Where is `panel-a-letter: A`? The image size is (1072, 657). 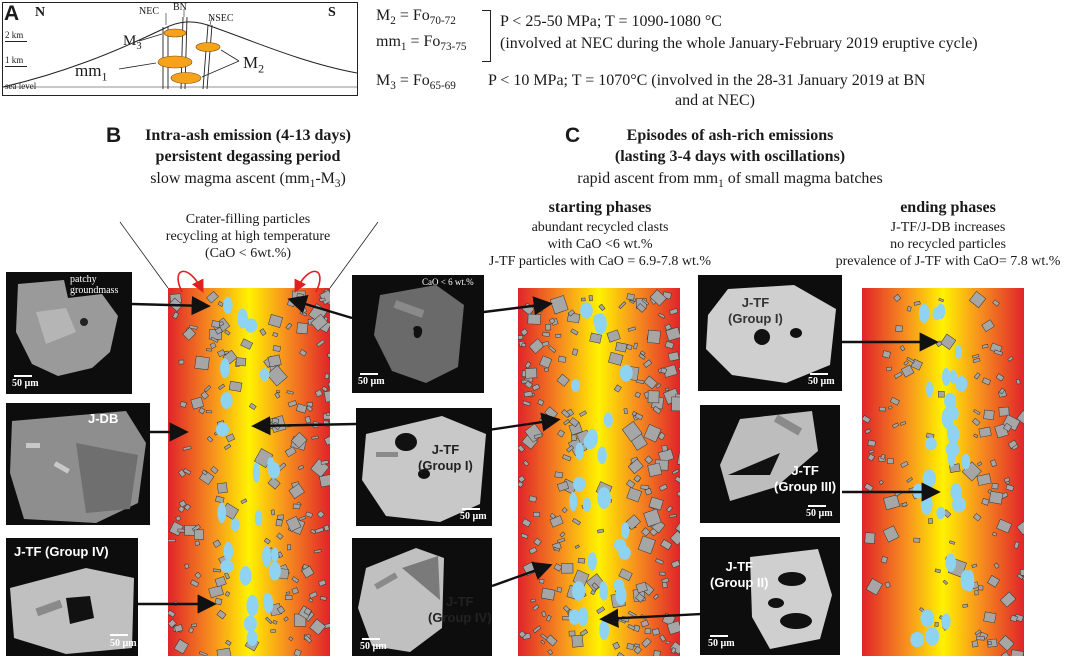
panel-a-letter: A is located at coordinates (12, 13).